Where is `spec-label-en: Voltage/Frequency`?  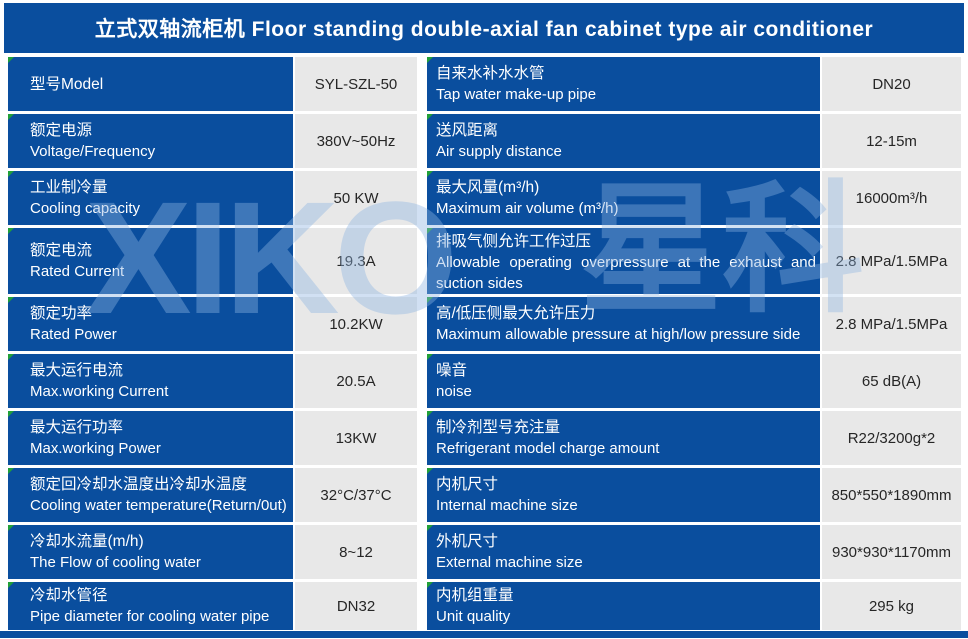
spec-label-en: Voltage/Frequency is located at coordinates (93, 151).